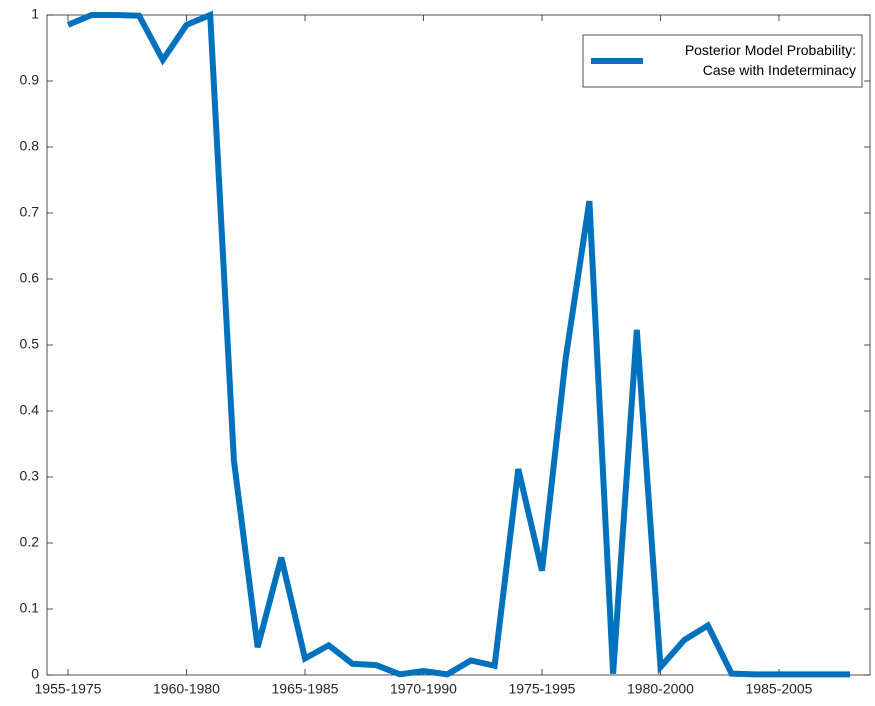 This screenshot has height=706, width=875. Describe the element at coordinates (35, 674) in the screenshot. I see `y-tick-label: 0` at that location.